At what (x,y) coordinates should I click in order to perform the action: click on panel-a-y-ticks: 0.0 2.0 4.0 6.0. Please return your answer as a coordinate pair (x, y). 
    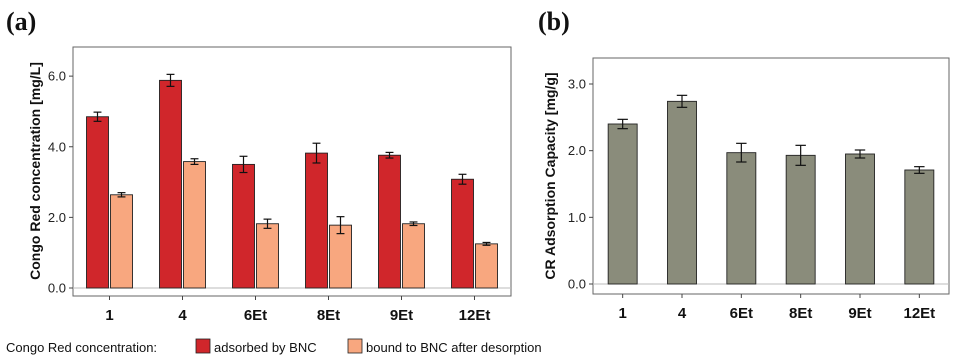
    Looking at the image, I should click on (60, 182).